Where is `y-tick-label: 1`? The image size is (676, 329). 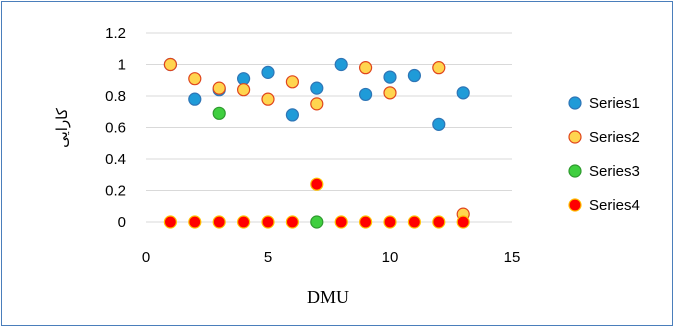 y-tick-label: 1 is located at coordinates (122, 65).